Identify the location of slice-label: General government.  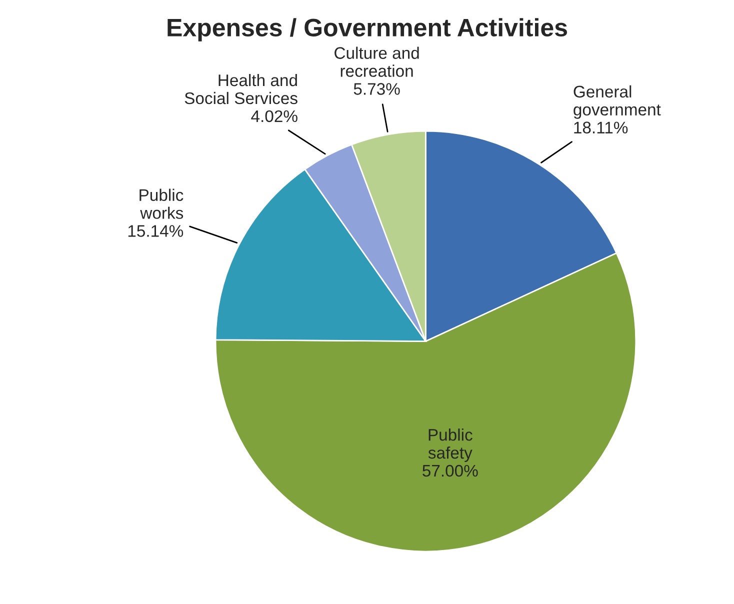
(617, 102).